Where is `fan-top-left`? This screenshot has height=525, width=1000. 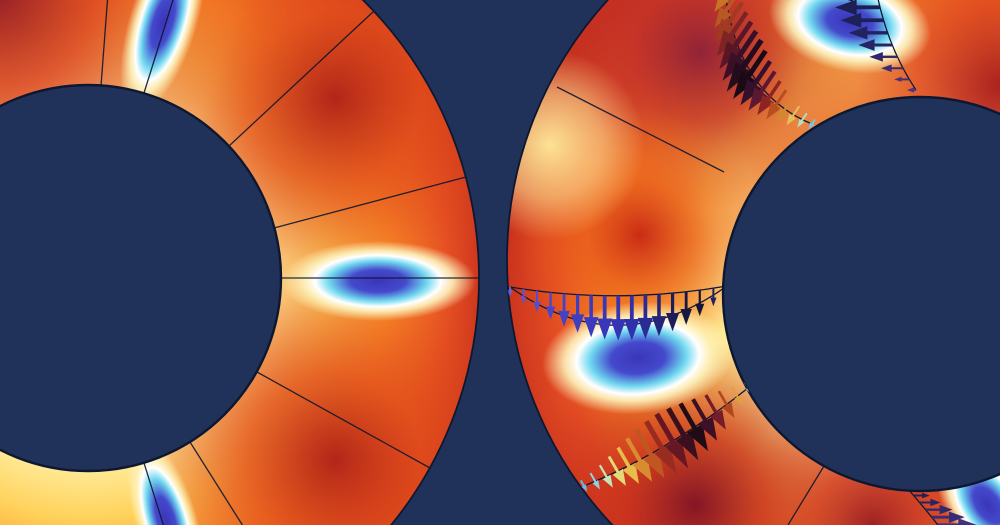
fan-top-left is located at coordinates (765, 65).